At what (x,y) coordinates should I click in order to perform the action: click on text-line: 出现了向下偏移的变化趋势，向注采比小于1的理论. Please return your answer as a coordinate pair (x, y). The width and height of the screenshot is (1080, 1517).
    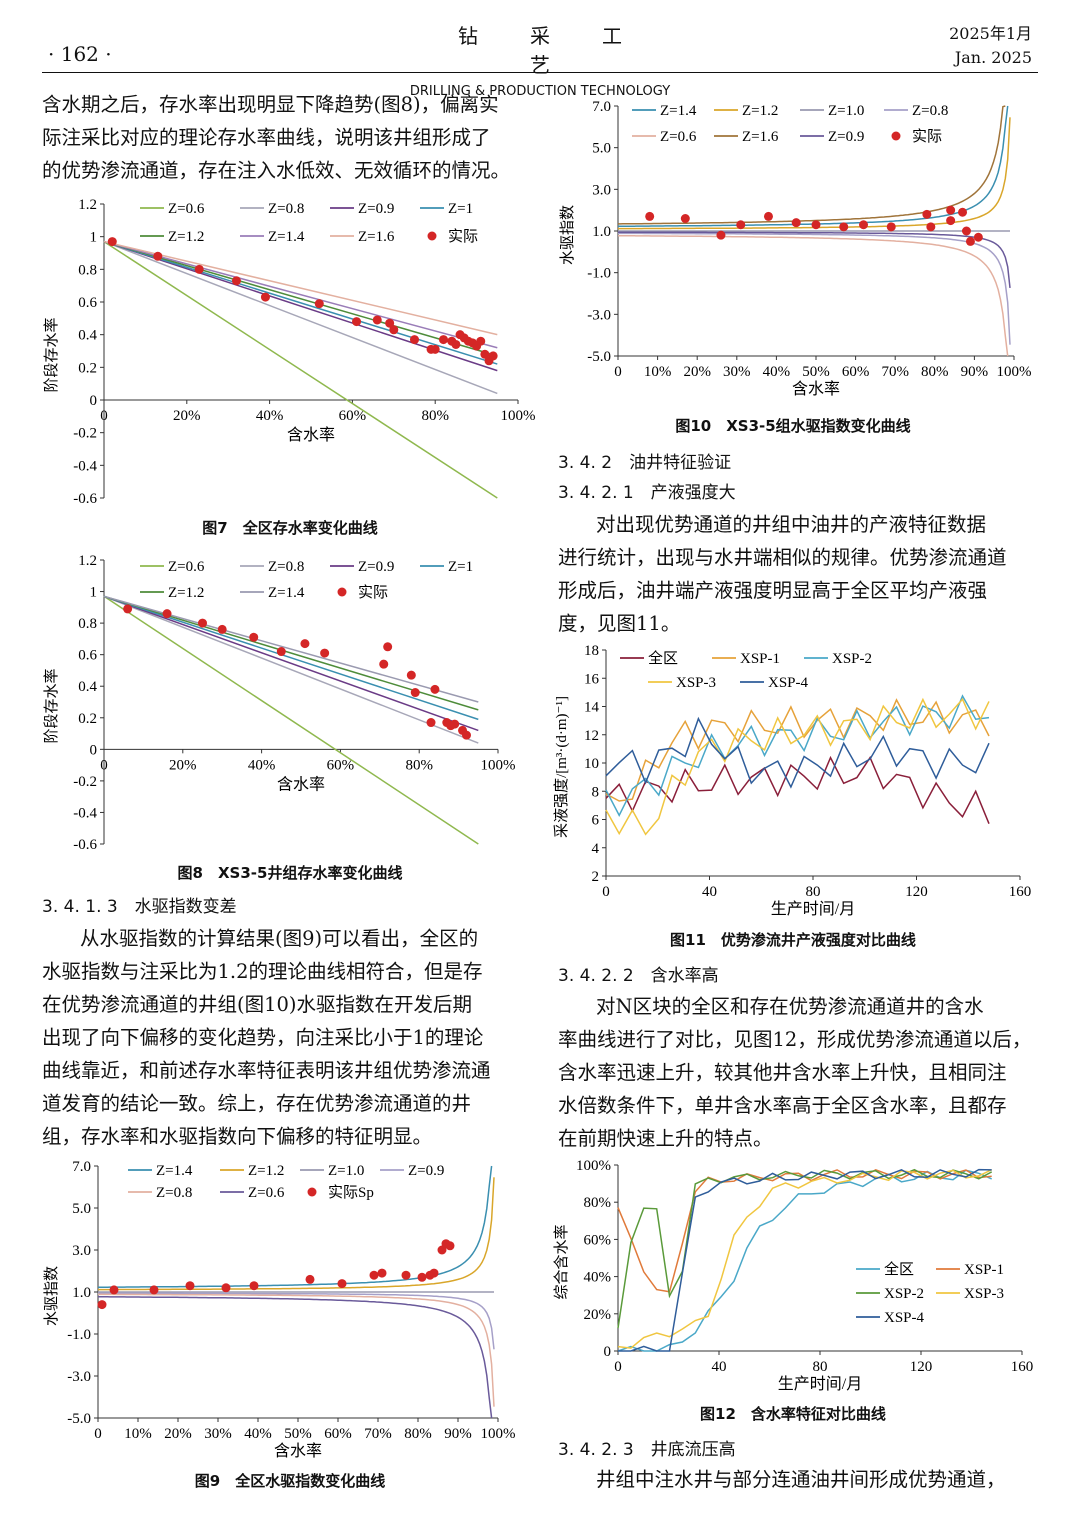
    Looking at the image, I should click on (263, 1037).